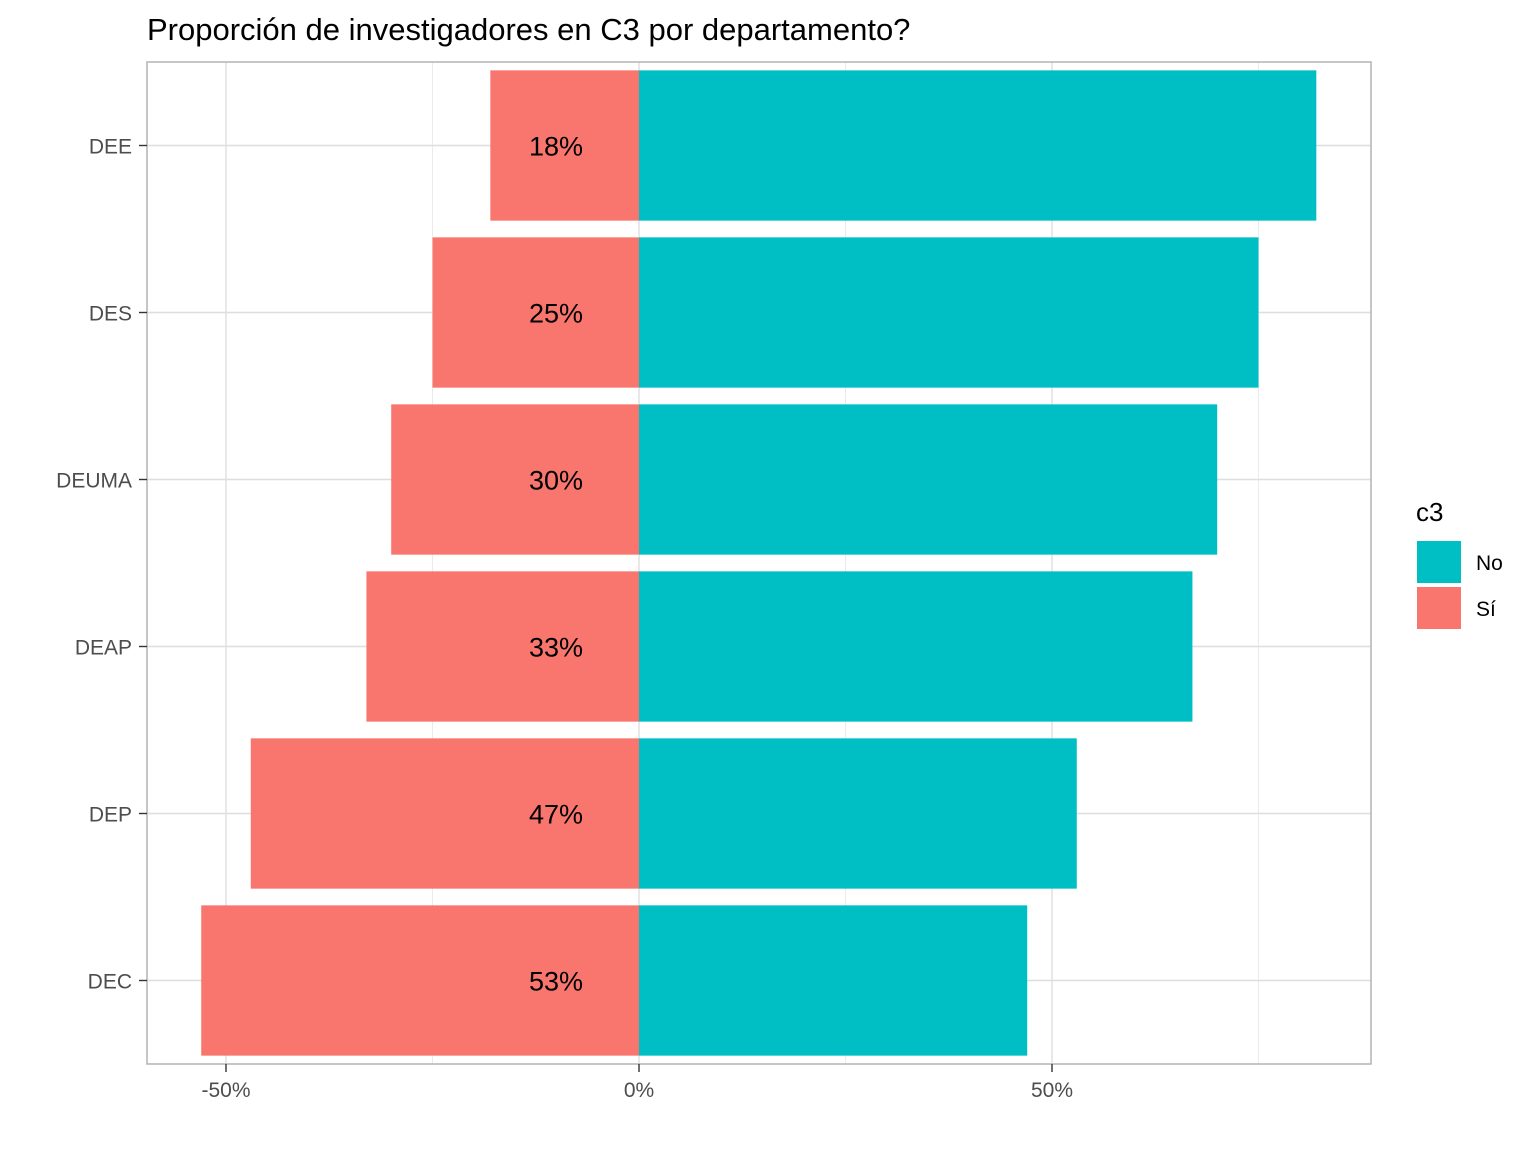 The image size is (1536, 1152). Describe the element at coordinates (1429, 512) in the screenshot. I see `legend-title: c3` at that location.